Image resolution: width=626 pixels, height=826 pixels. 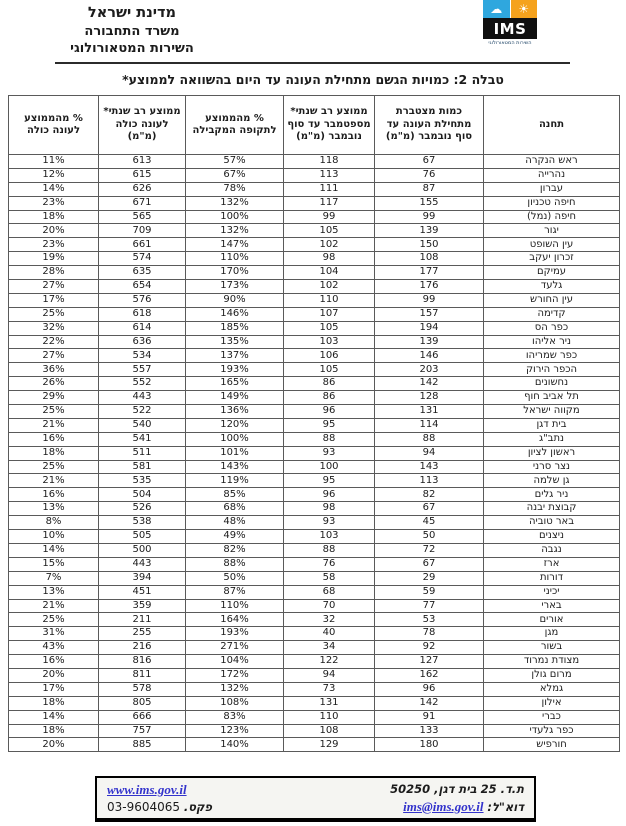 What do you see at coordinates (53, 189) in the screenshot?
I see `value-cell: 14%` at bounding box center [53, 189].